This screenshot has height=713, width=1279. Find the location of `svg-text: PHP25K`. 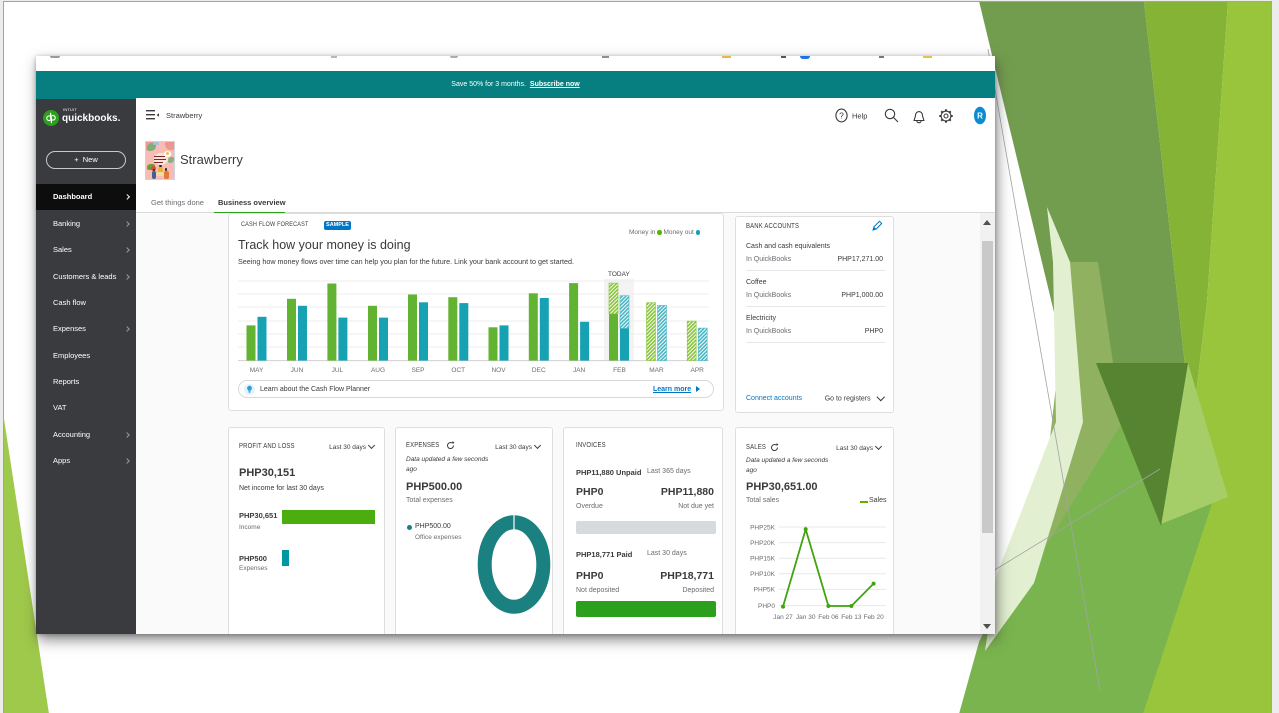

svg-text: PHP25K is located at coordinates (763, 528).